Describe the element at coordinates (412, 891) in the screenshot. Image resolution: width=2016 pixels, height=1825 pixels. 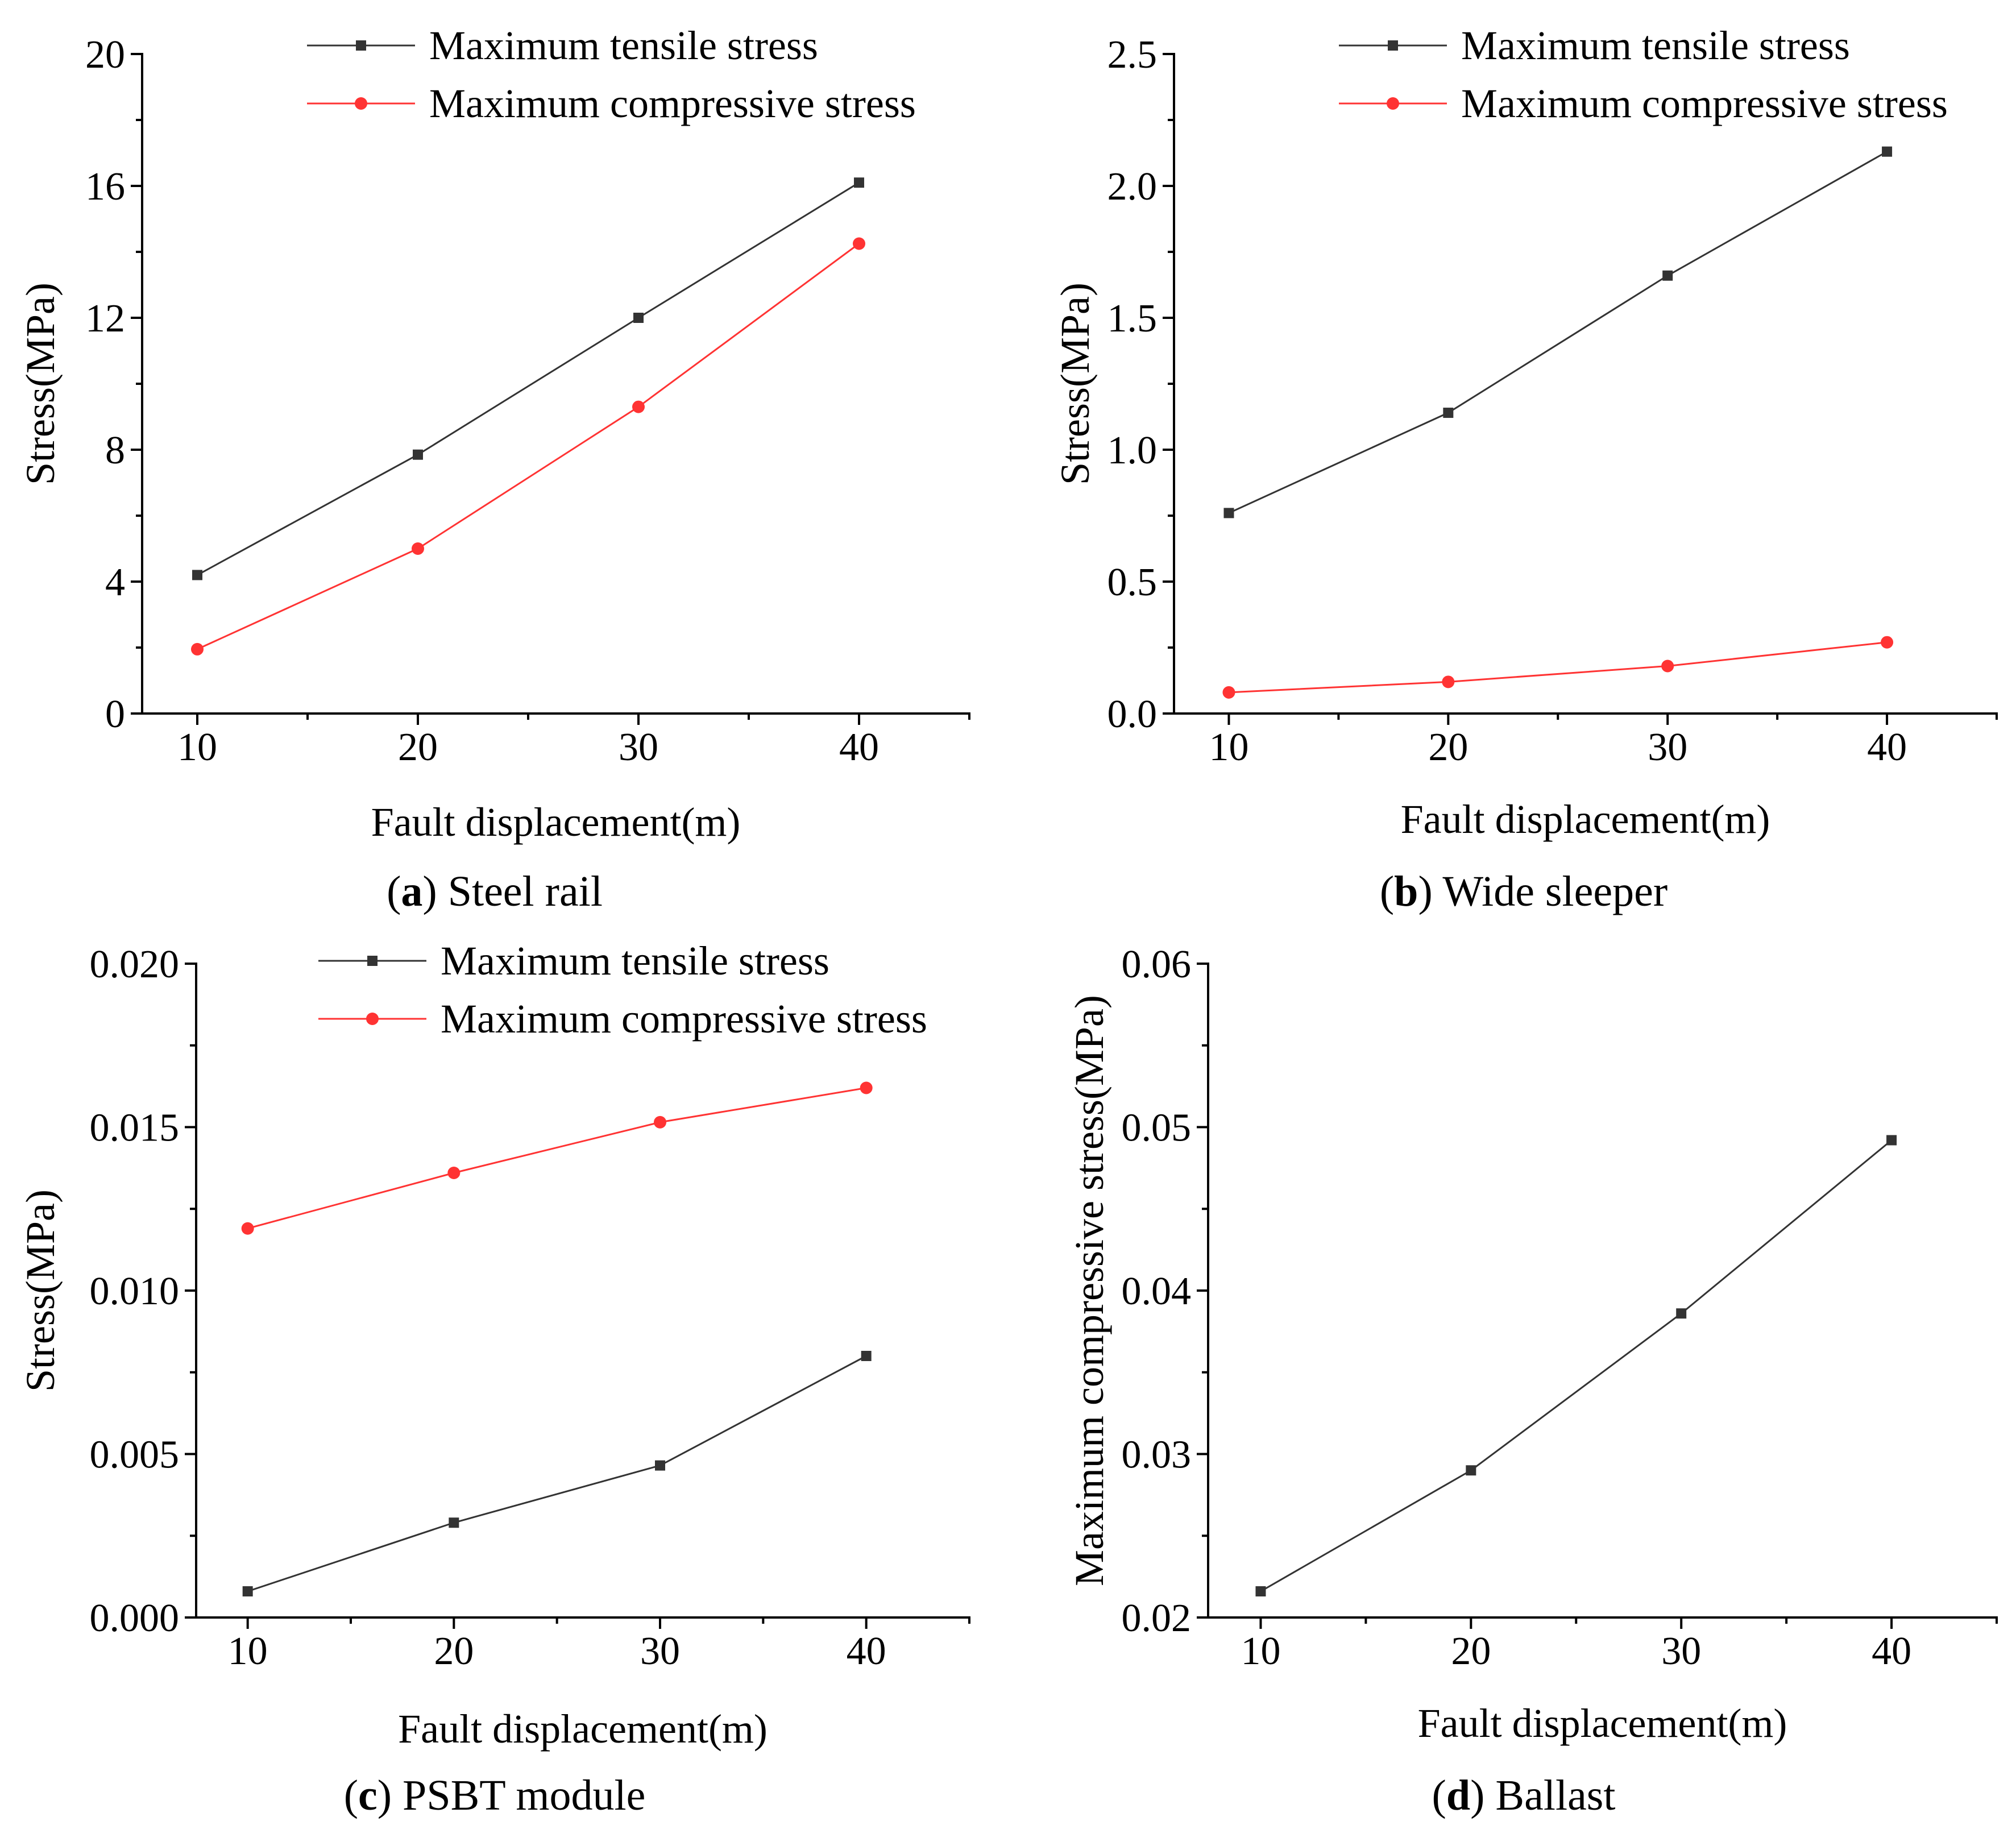
I see `caption-a-letter: a` at that location.